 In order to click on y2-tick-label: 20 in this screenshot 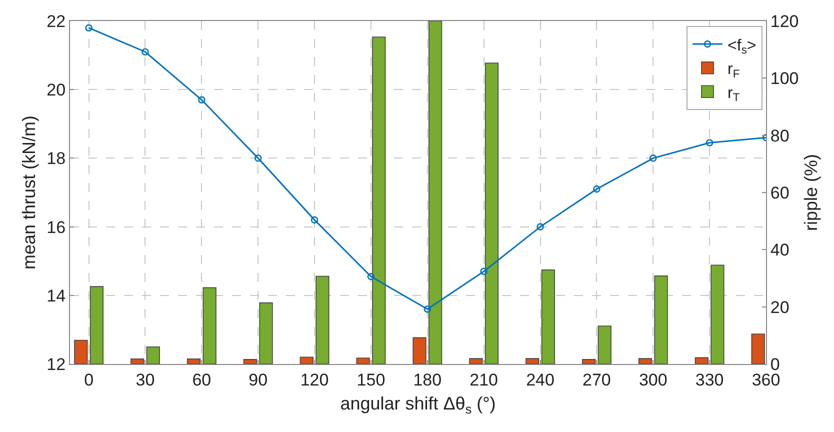, I will do `click(780, 307)`.